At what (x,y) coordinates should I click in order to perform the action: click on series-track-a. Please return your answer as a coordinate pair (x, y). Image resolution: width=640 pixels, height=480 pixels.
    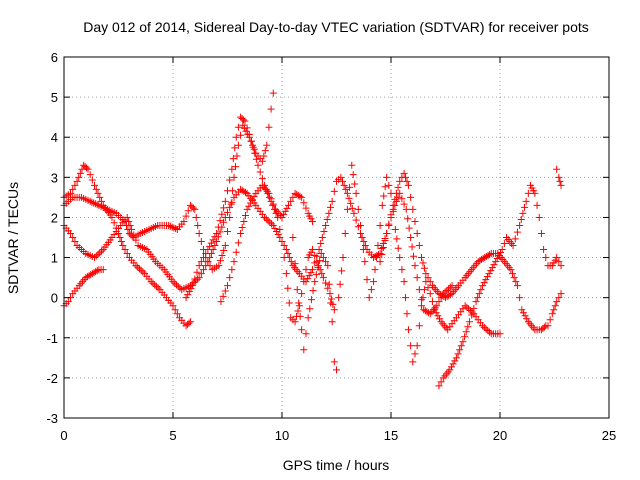
    Looking at the image, I should click on (127, 245).